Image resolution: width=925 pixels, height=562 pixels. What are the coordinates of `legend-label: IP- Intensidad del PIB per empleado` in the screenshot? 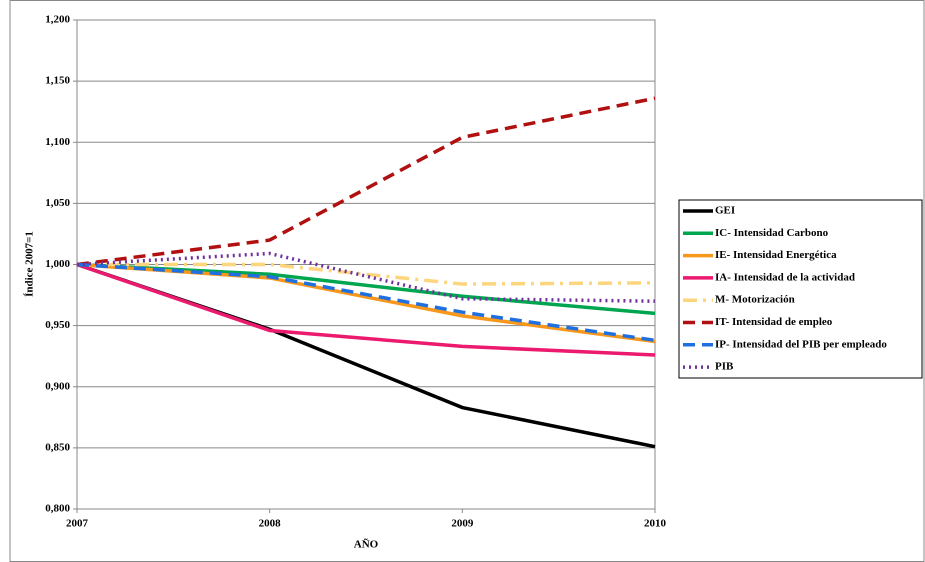 It's located at (801, 344).